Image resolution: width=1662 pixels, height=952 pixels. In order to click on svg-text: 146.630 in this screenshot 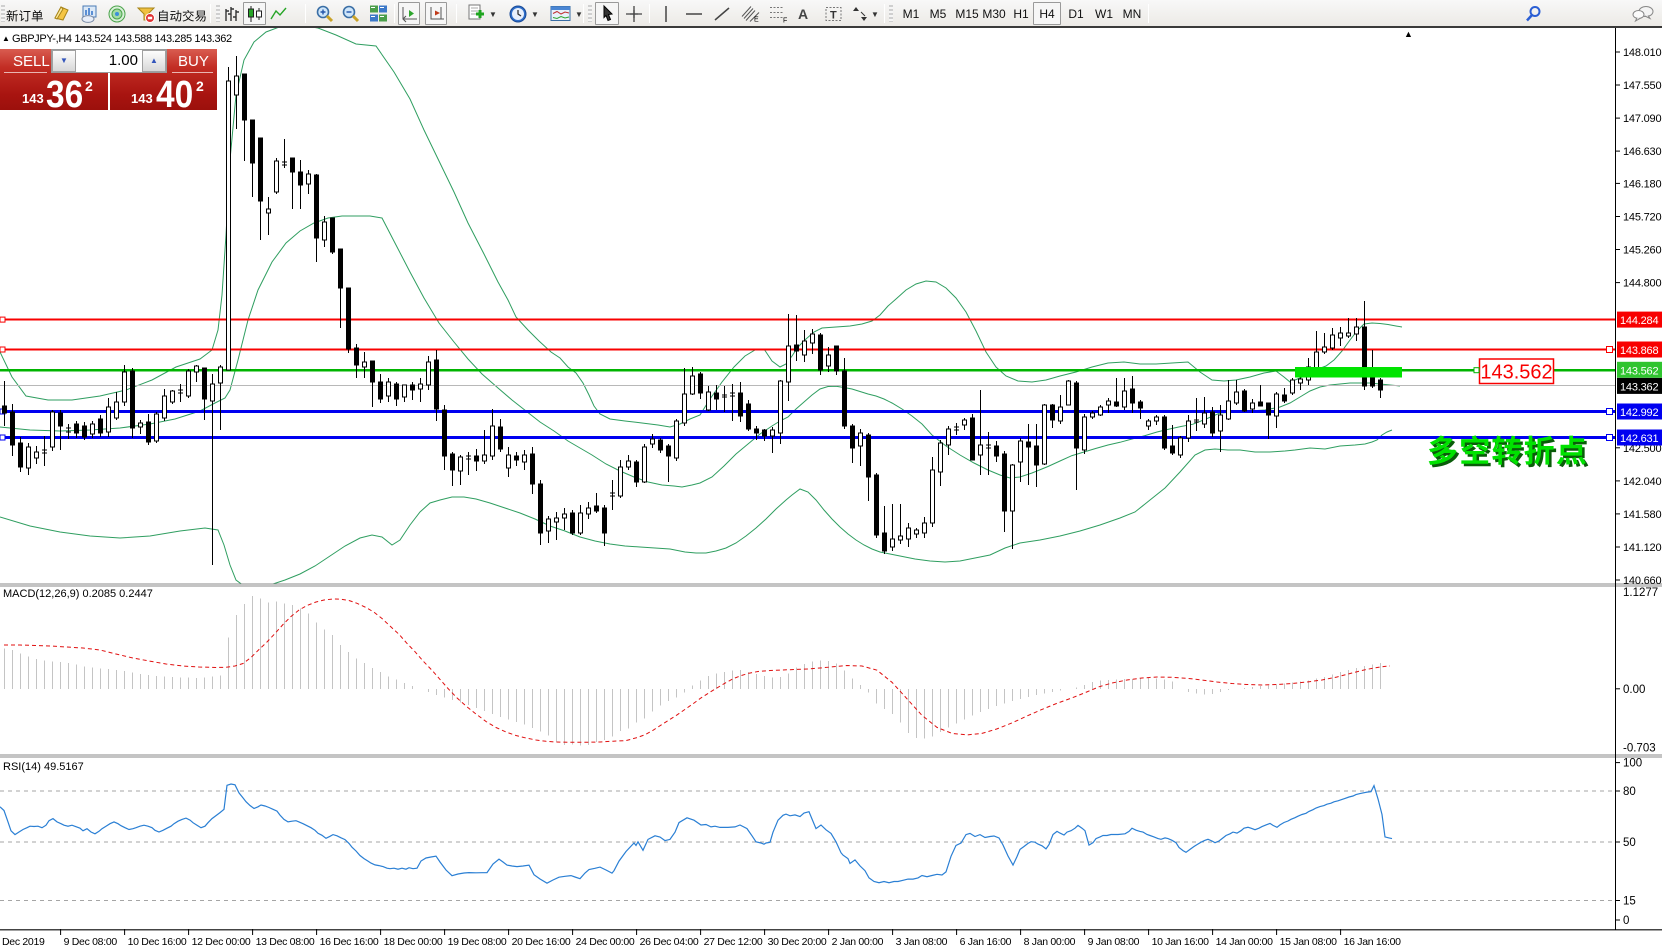, I will do `click(1642, 152)`.